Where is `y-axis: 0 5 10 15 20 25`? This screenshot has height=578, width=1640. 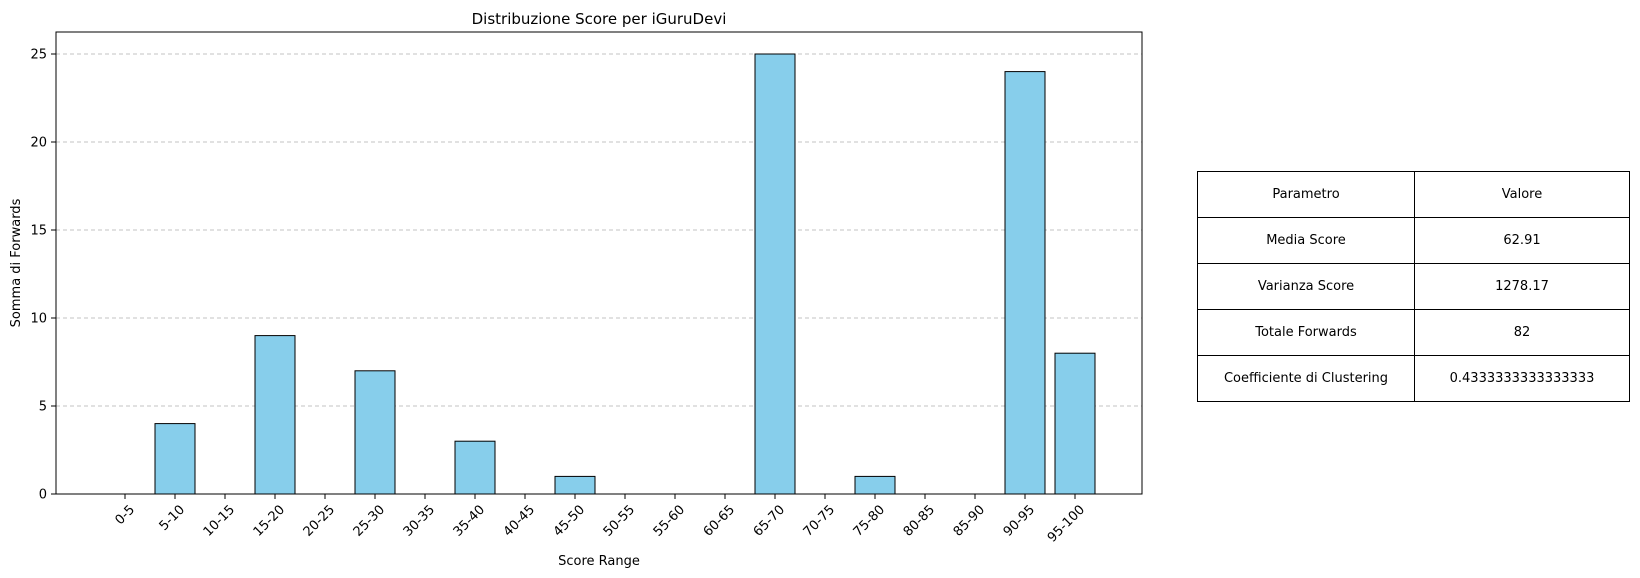
y-axis: 0 5 10 15 20 25 is located at coordinates (43, 275).